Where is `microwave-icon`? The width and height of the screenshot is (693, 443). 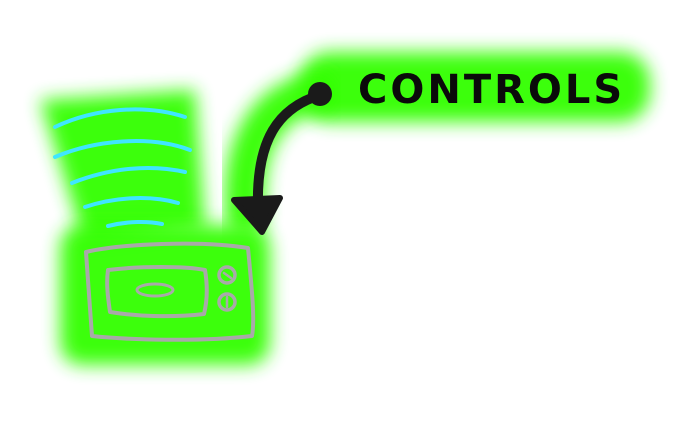
microwave-icon is located at coordinates (170, 291).